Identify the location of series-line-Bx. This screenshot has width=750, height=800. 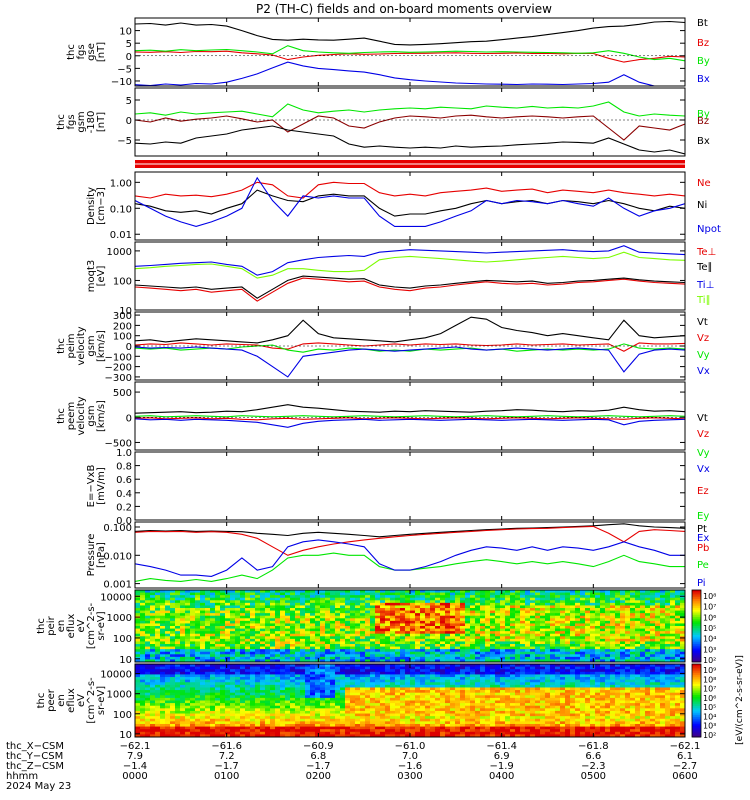
(410, 140).